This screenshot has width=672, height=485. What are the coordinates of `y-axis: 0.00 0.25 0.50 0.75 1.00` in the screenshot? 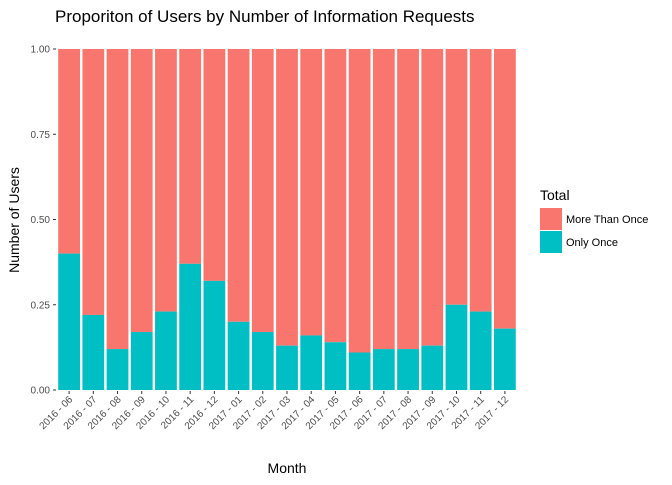 It's located at (43, 221).